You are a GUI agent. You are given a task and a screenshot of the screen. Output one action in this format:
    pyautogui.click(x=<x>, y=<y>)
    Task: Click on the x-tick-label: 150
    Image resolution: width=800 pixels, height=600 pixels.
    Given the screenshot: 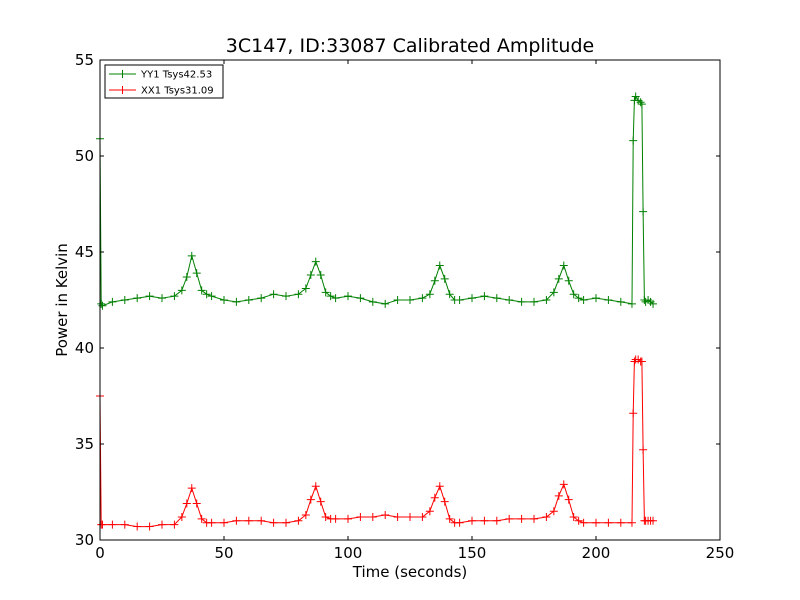 What is the action you would take?
    pyautogui.click(x=472, y=553)
    